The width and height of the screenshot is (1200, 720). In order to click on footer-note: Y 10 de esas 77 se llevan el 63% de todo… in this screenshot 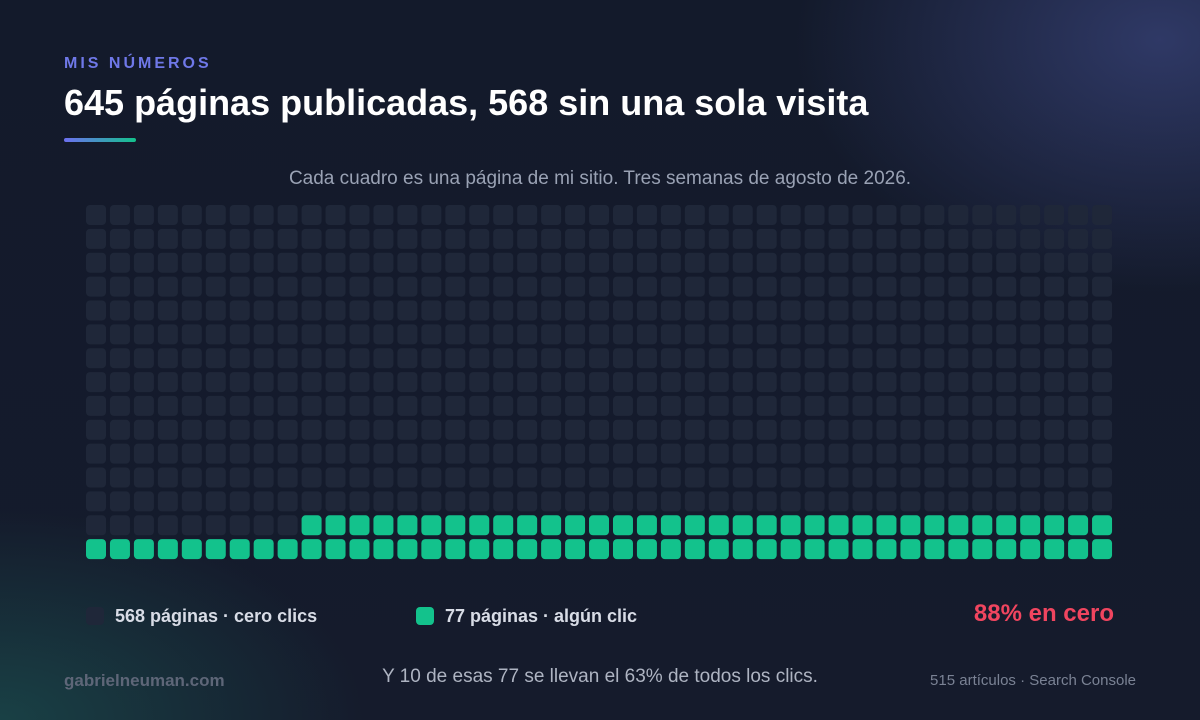, I will do `click(600, 676)`.